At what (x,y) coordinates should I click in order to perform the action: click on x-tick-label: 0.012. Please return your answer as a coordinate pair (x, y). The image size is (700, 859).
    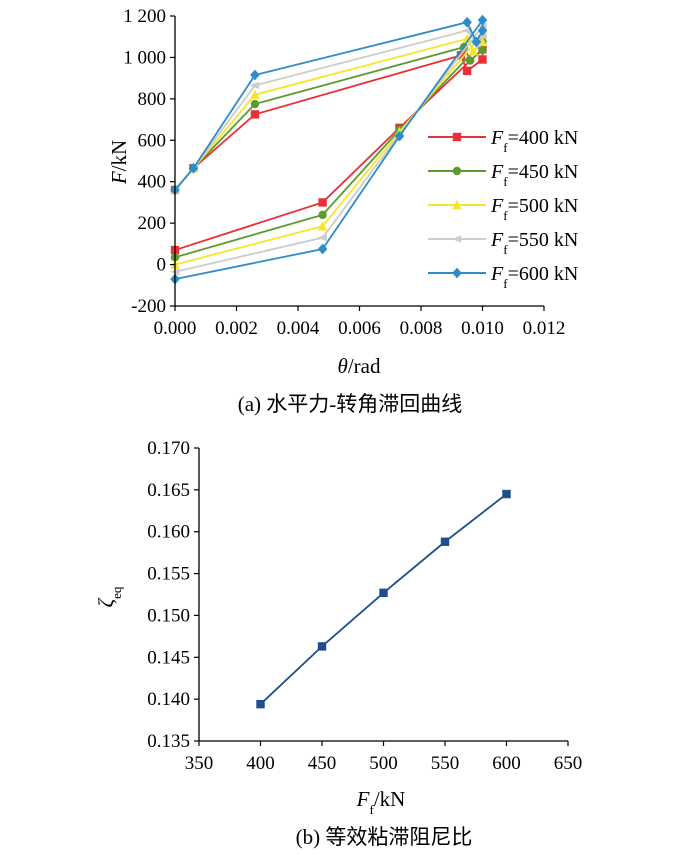
    Looking at the image, I should click on (544, 328).